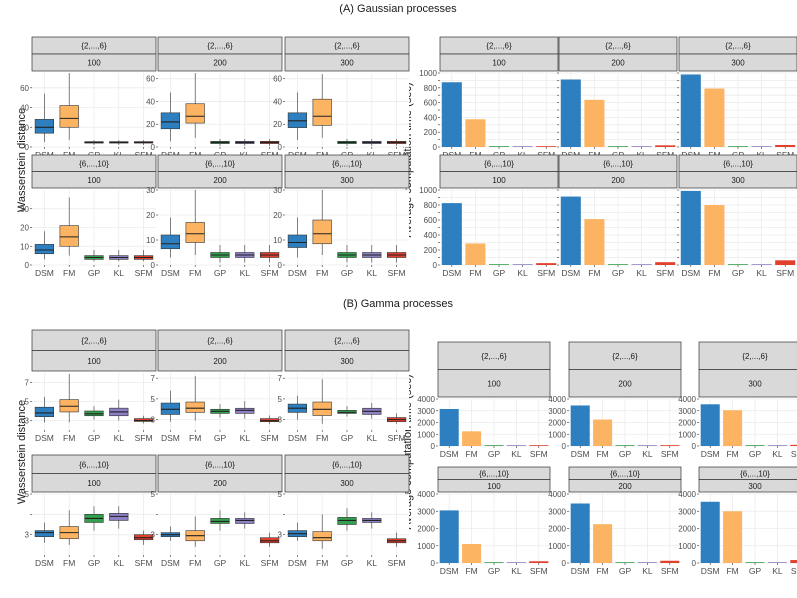 The height and width of the screenshot is (598, 797). Describe the element at coordinates (150, 101) in the screenshot. I see `y-tick-label: 40` at that location.